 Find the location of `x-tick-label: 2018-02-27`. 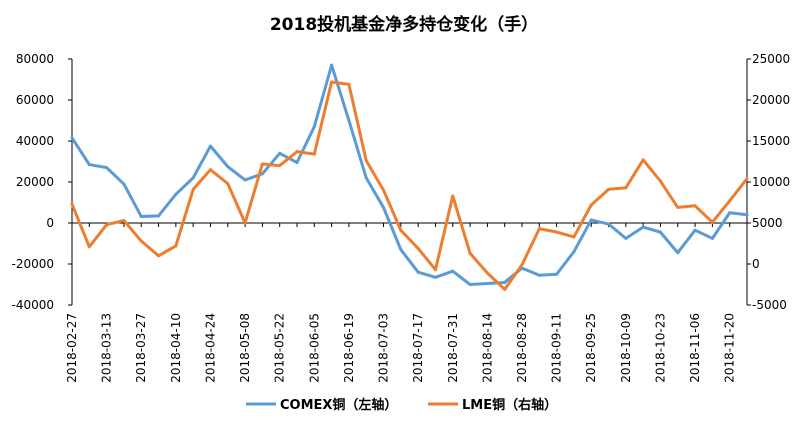

x-tick-label: 2018-02-27 is located at coordinates (72, 348).